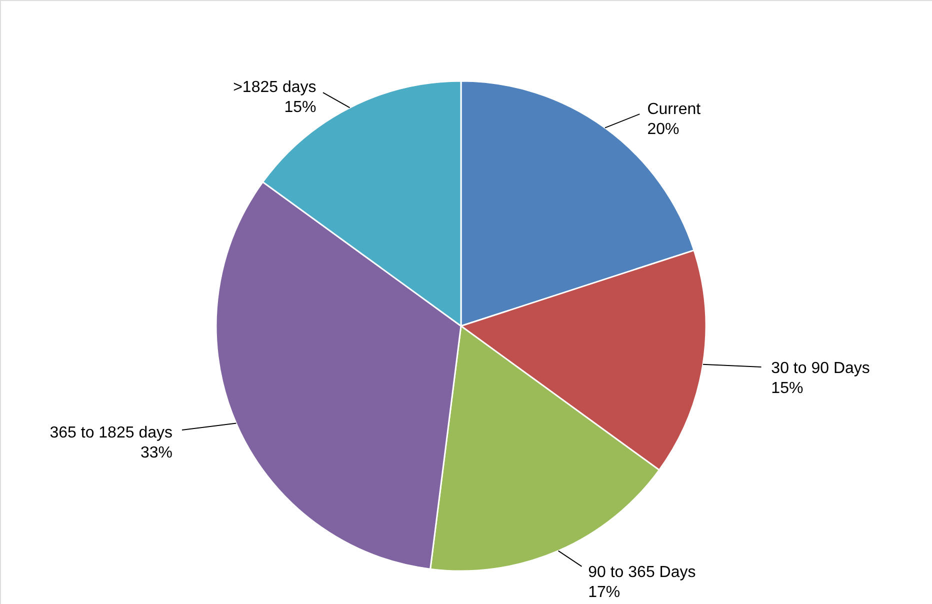  I want to click on slice-label: Current, so click(674, 109).